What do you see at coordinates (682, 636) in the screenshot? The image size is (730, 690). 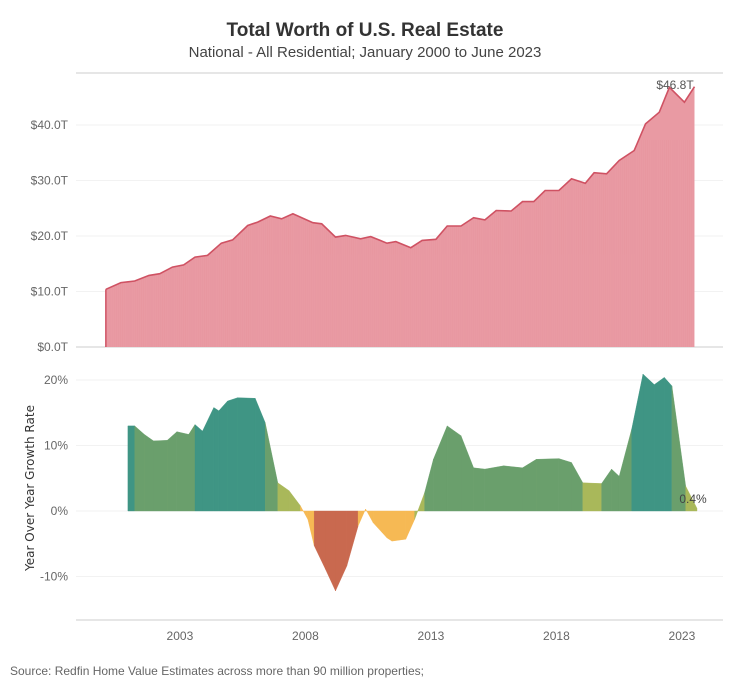 I see `x-tick-label: 2023` at bounding box center [682, 636].